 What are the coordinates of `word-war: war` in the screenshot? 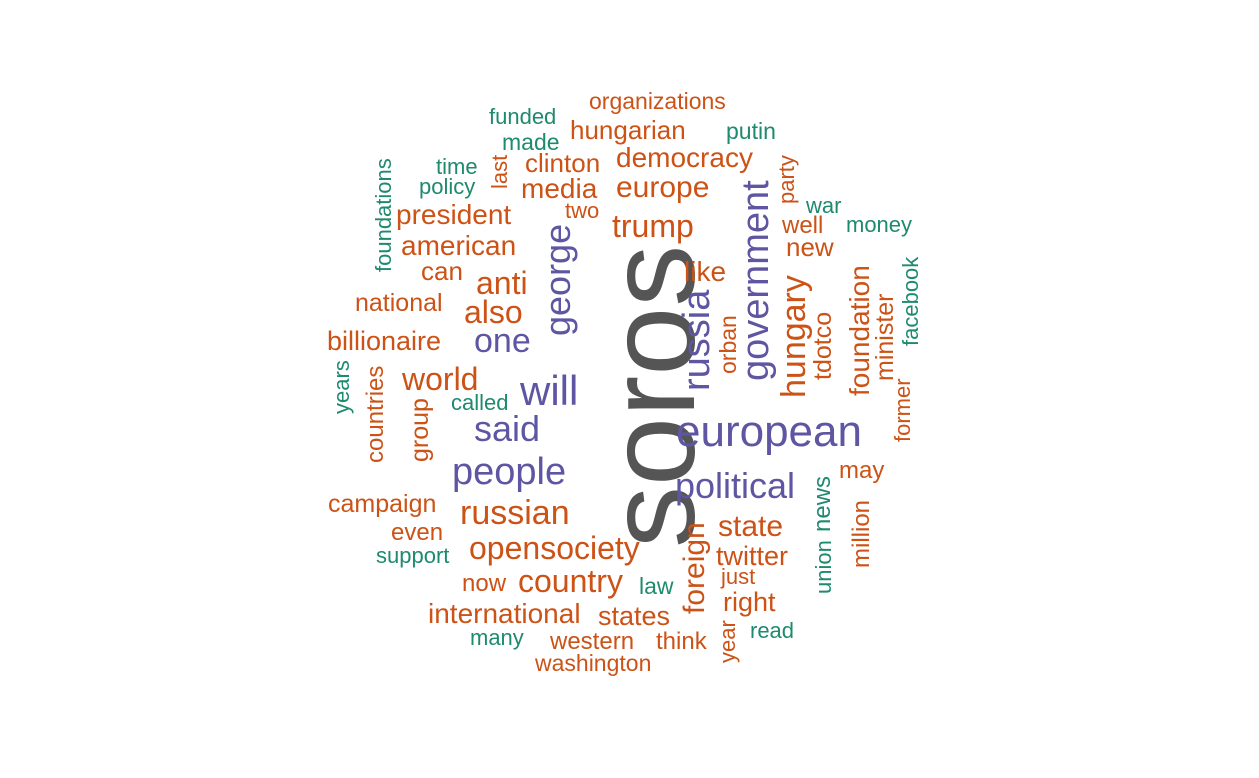 It's located at (824, 205).